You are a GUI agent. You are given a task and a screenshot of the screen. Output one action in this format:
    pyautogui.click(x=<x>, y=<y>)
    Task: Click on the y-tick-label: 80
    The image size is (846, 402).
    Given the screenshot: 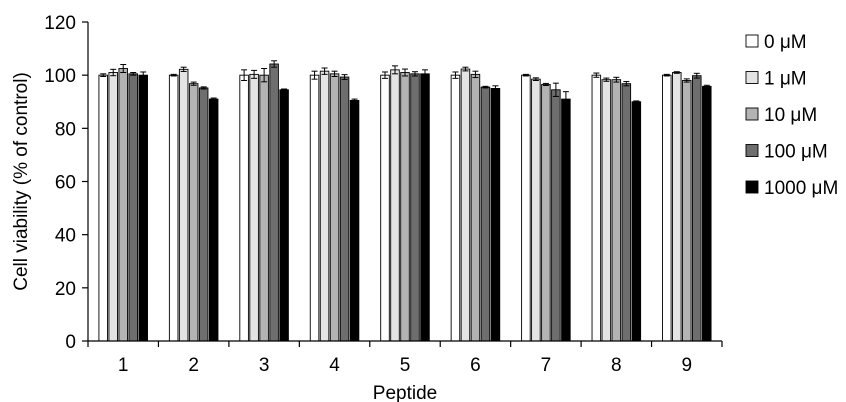 What is the action you would take?
    pyautogui.click(x=65, y=129)
    